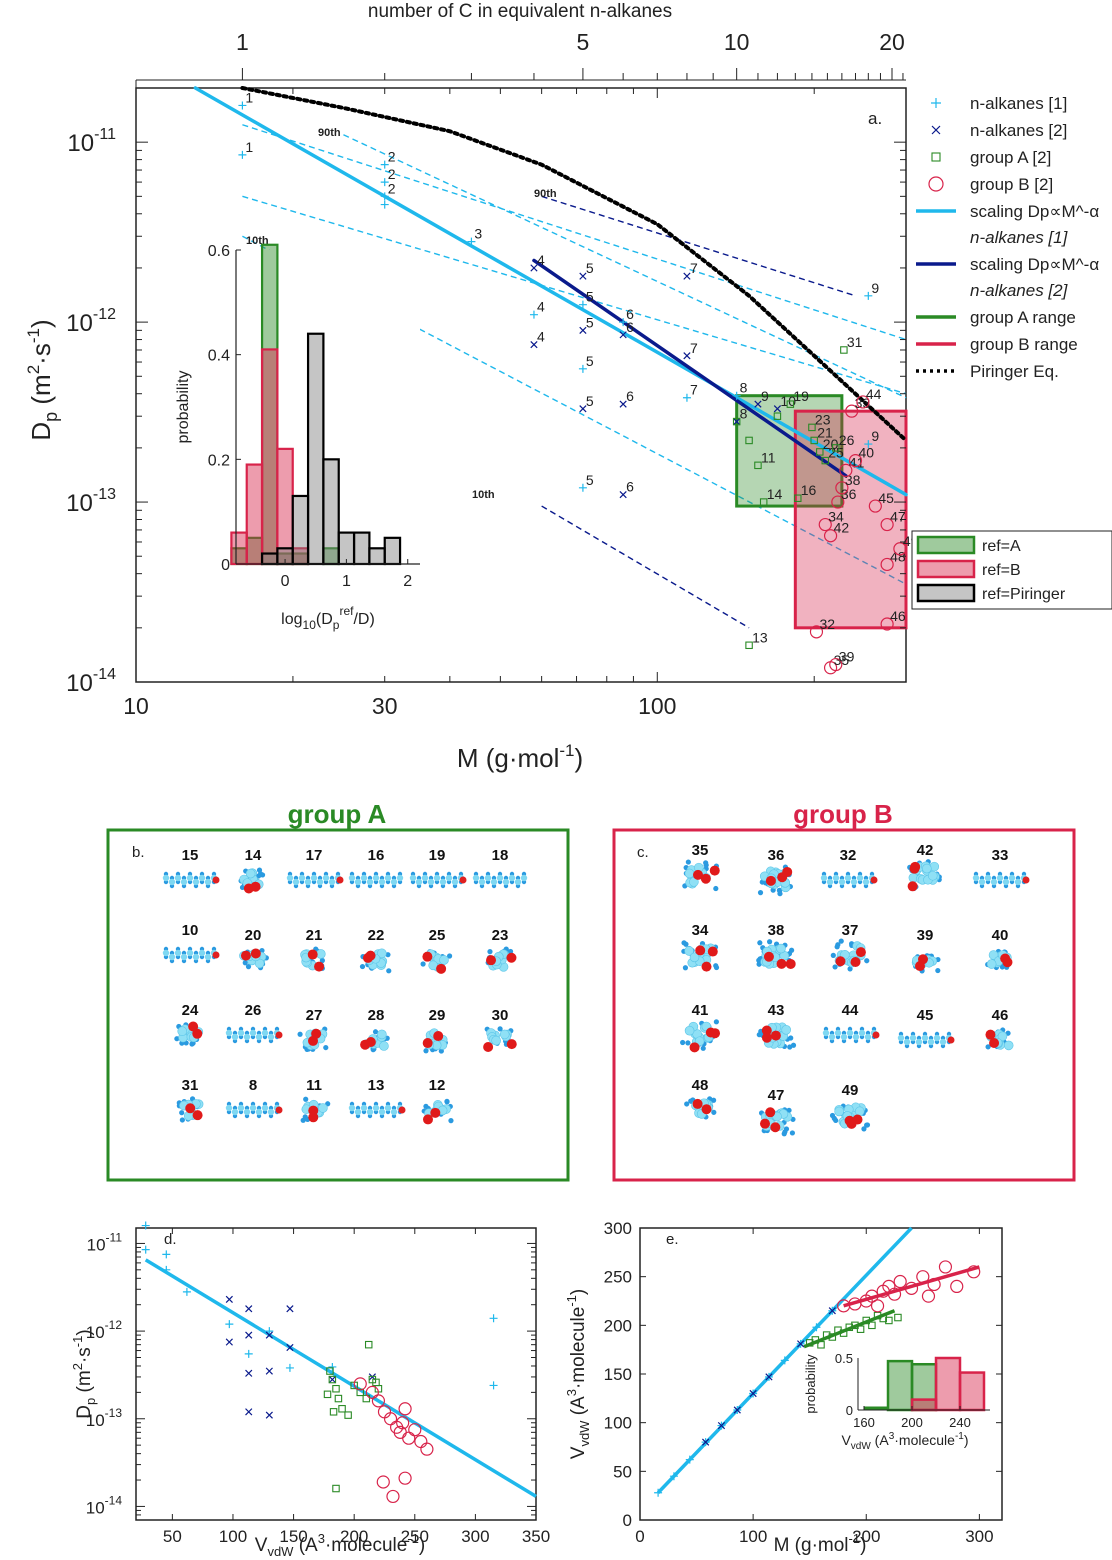 The height and width of the screenshot is (1560, 1112). What do you see at coordinates (853, 480) in the screenshot?
I see `data-point-label: 38` at bounding box center [853, 480].